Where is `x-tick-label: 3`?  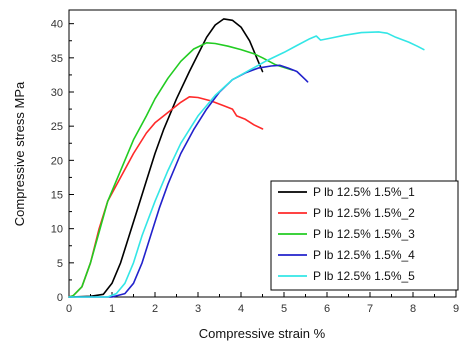
x-tick-label: 3 is located at coordinates (198, 309).